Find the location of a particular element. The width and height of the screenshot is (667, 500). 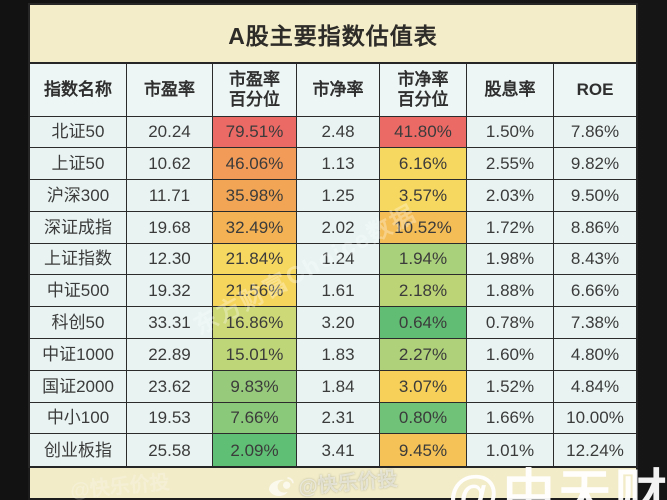

pb_pct-cell: 41.80% is located at coordinates (423, 132).